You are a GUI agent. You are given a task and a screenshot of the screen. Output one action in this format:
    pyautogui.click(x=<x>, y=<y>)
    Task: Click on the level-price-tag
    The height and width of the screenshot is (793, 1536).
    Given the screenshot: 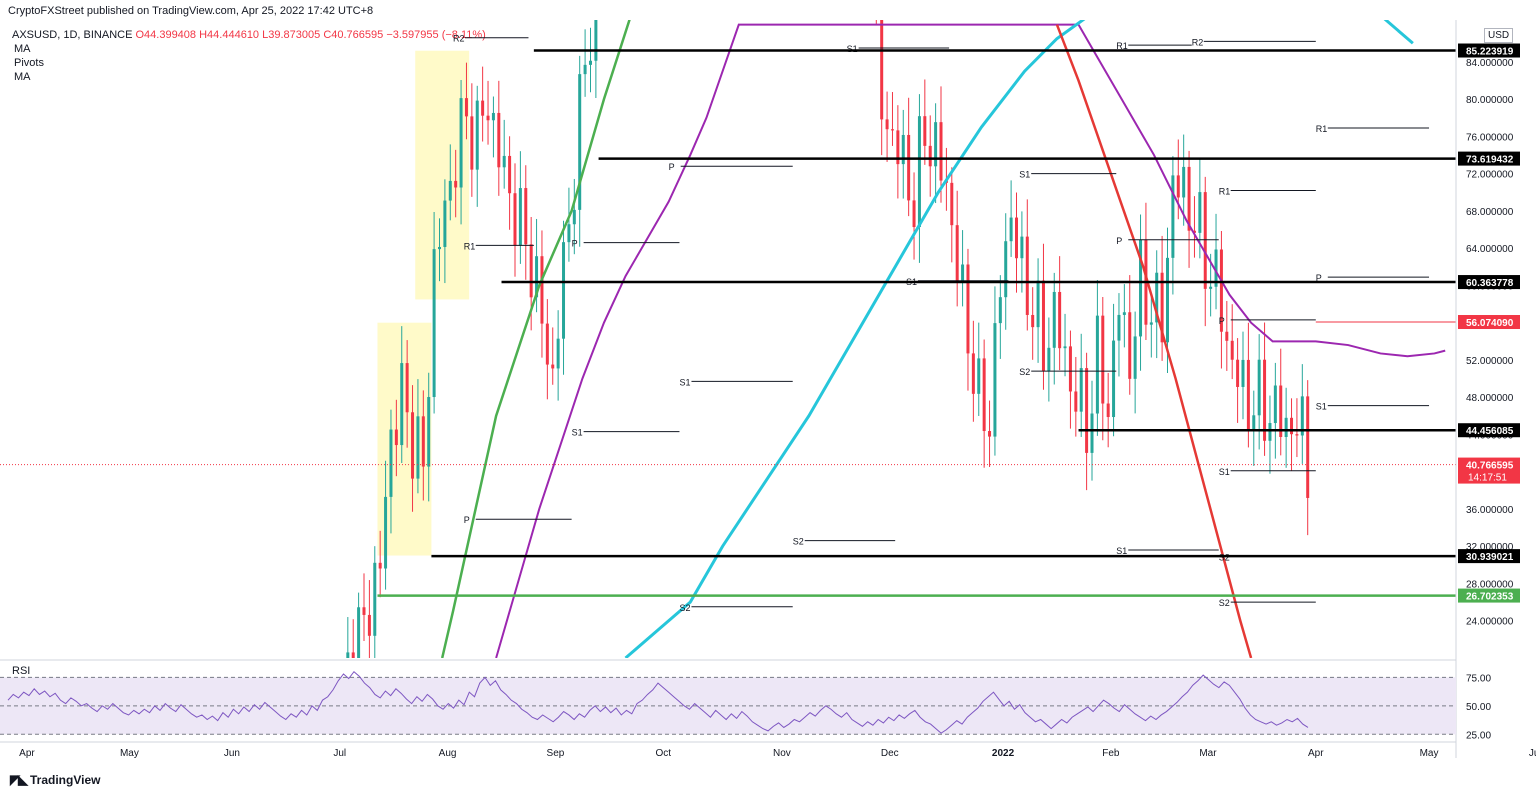 What is the action you would take?
    pyautogui.click(x=1489, y=595)
    